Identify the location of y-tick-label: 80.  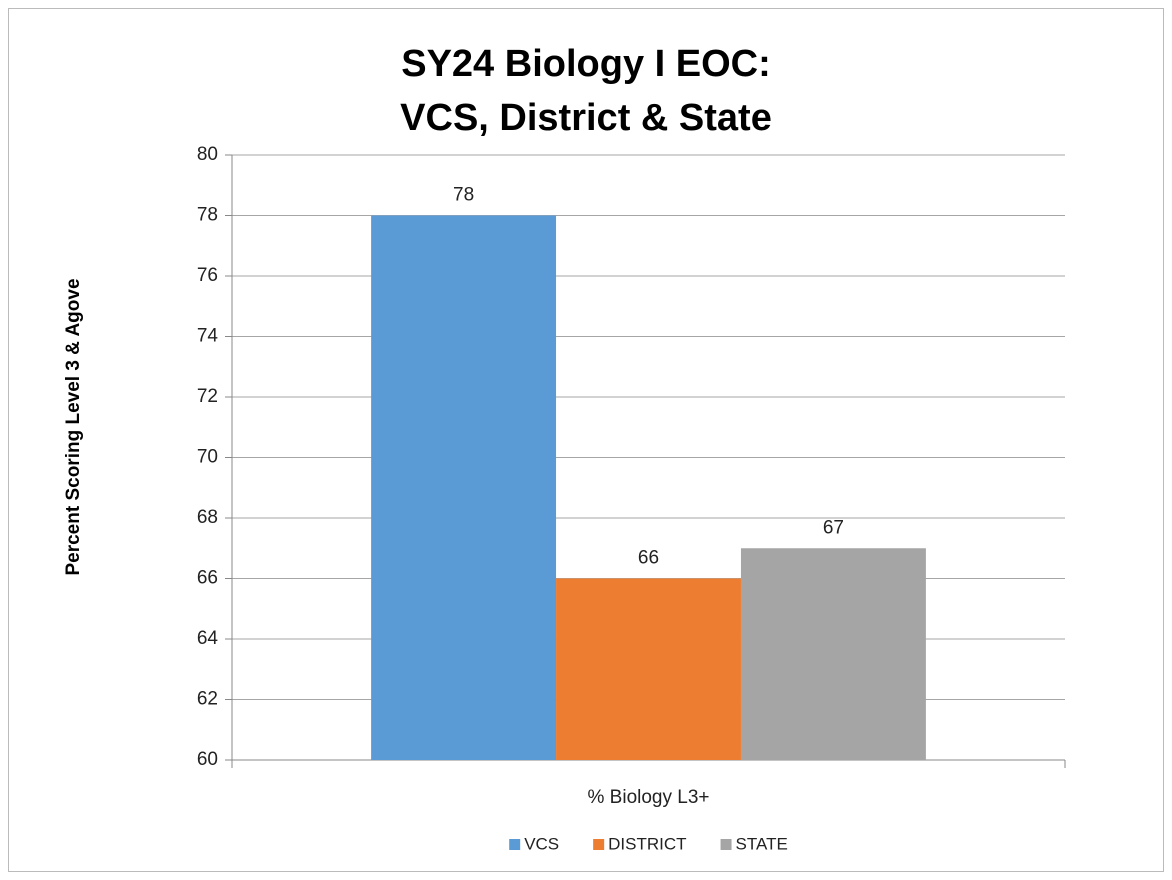
(207, 154).